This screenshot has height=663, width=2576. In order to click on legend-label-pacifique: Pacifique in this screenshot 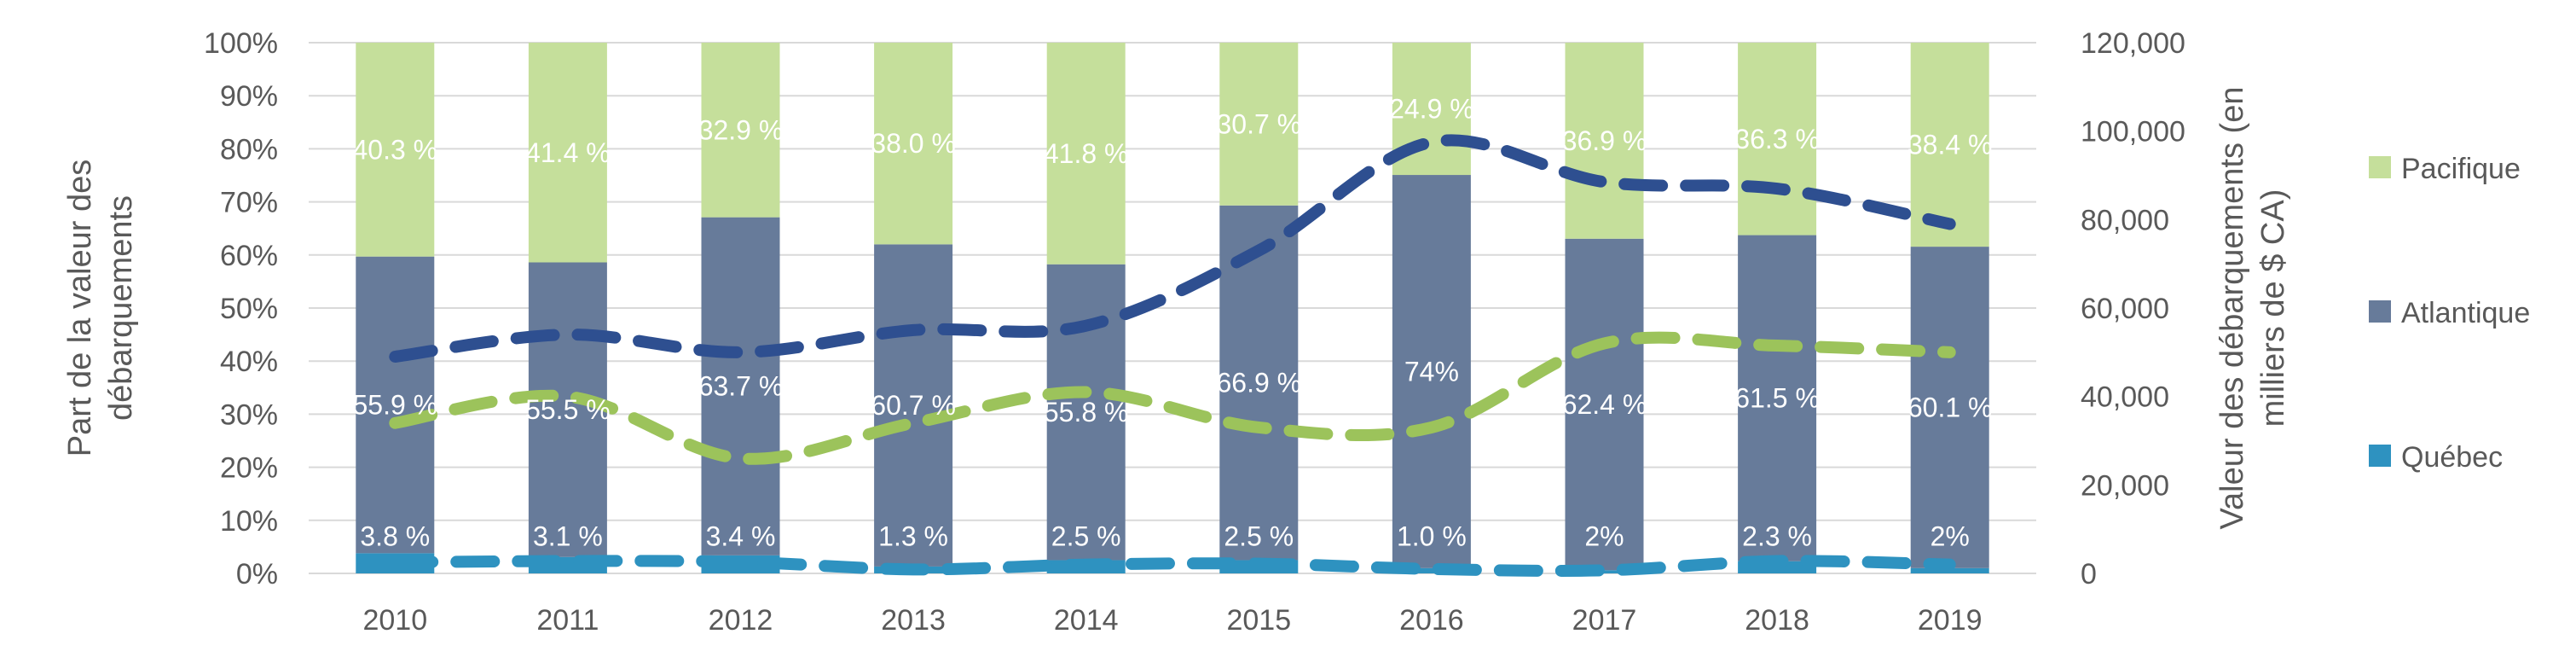, I will do `click(2461, 169)`.